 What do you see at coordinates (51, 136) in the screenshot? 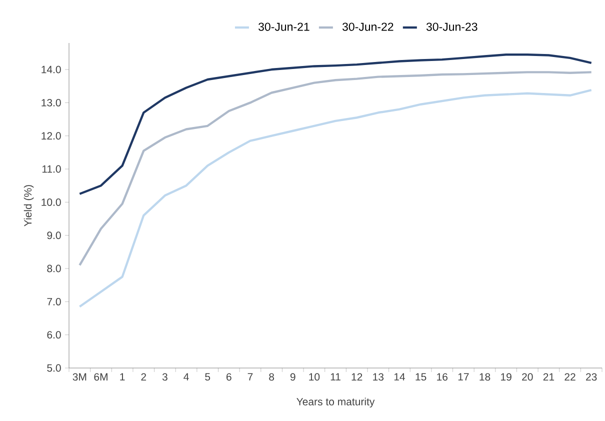
I see `y-tick-label: 12.0` at bounding box center [51, 136].